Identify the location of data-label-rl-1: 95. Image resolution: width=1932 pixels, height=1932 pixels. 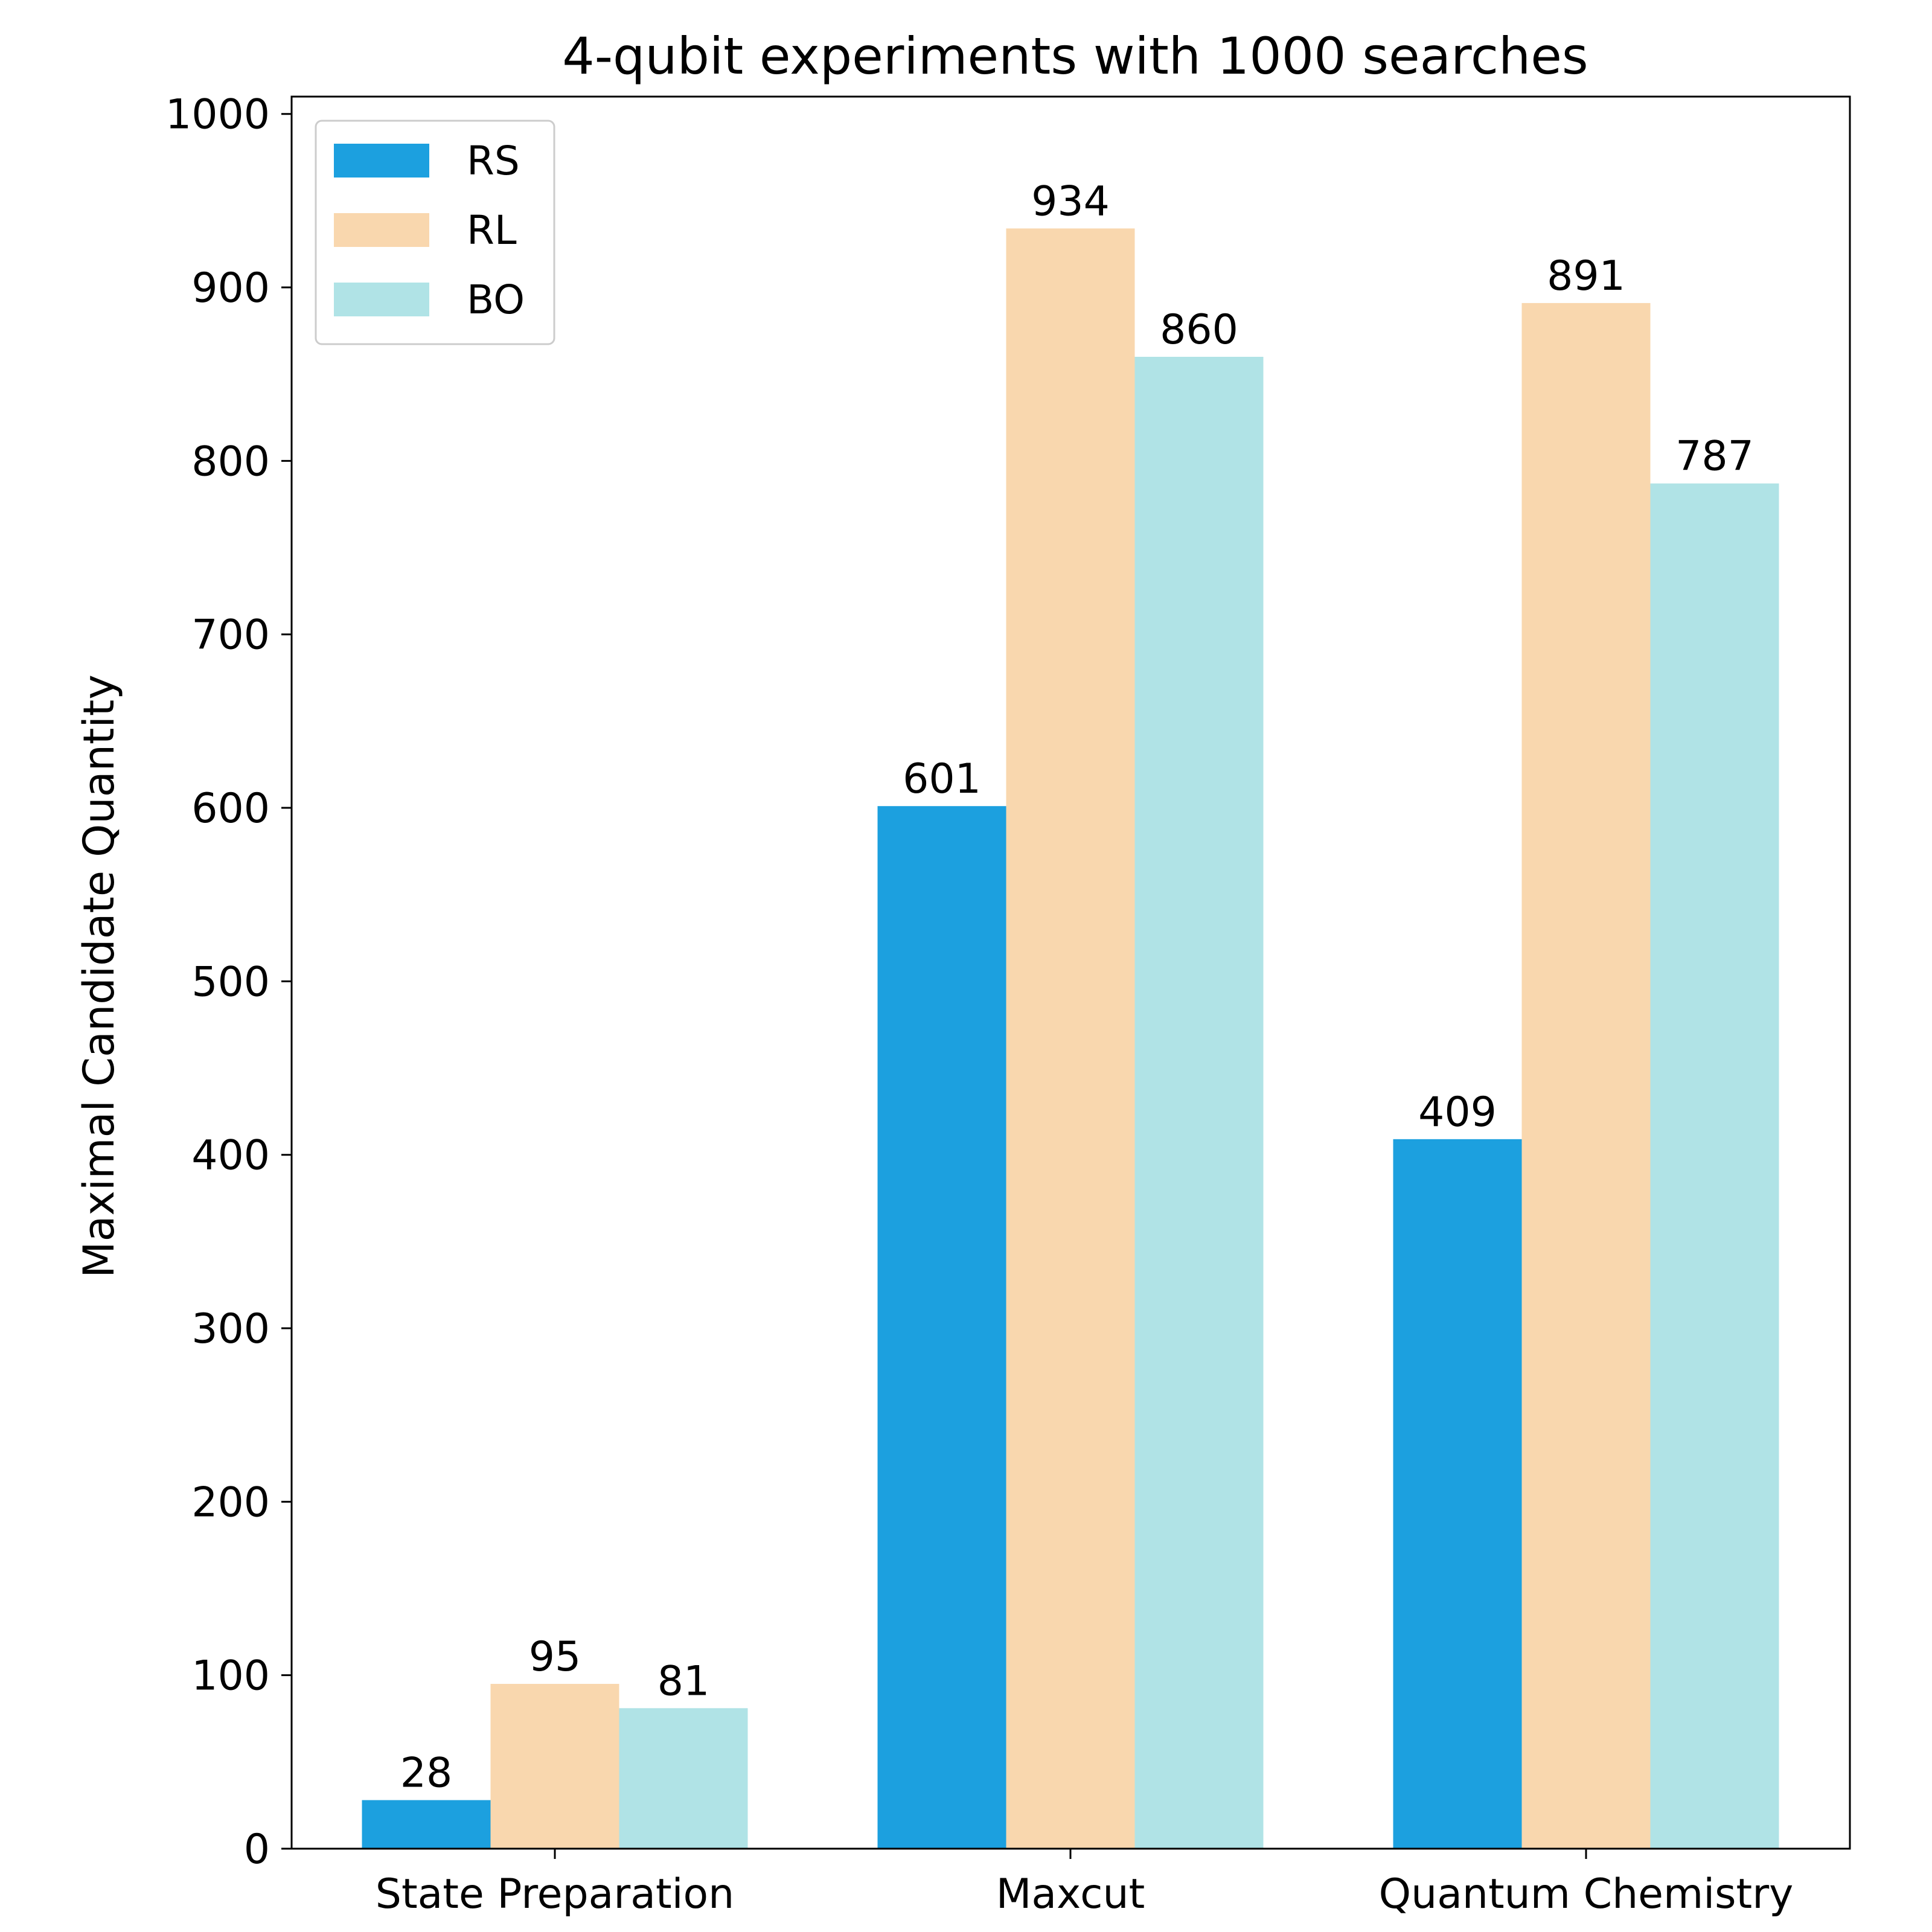
(555, 1657).